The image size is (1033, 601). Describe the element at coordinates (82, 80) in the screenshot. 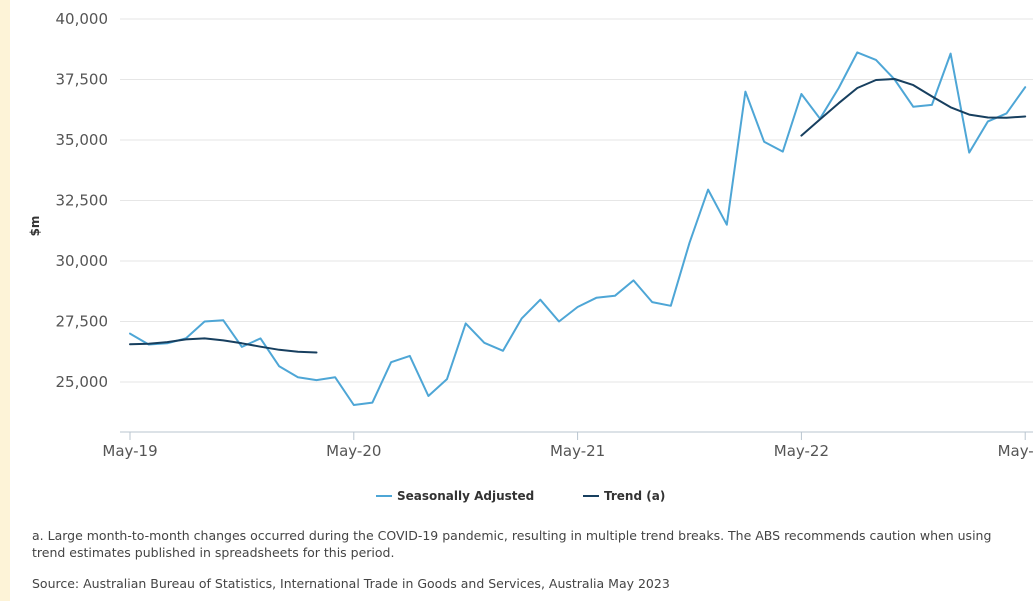

I see `y-tick-label: 37,500` at that location.